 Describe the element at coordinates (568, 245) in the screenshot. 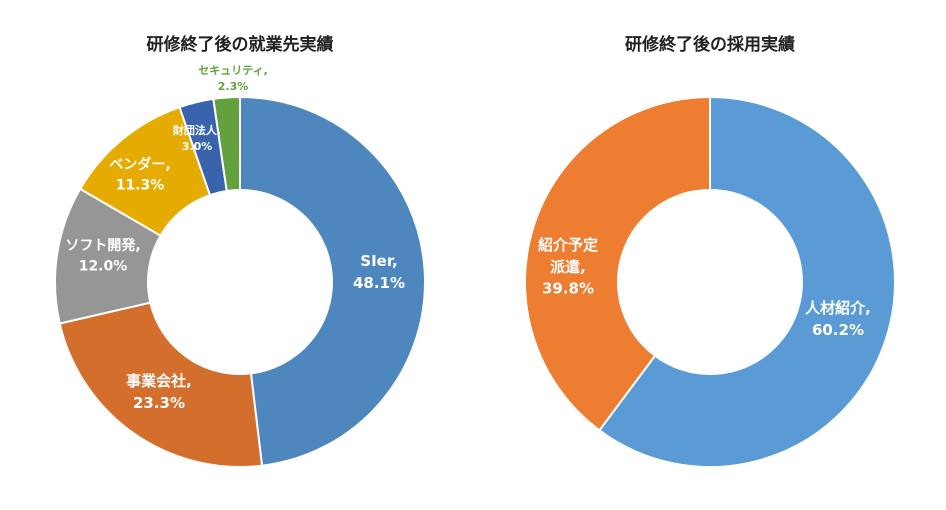

I see `slice-label-line1: 紹介予定` at that location.